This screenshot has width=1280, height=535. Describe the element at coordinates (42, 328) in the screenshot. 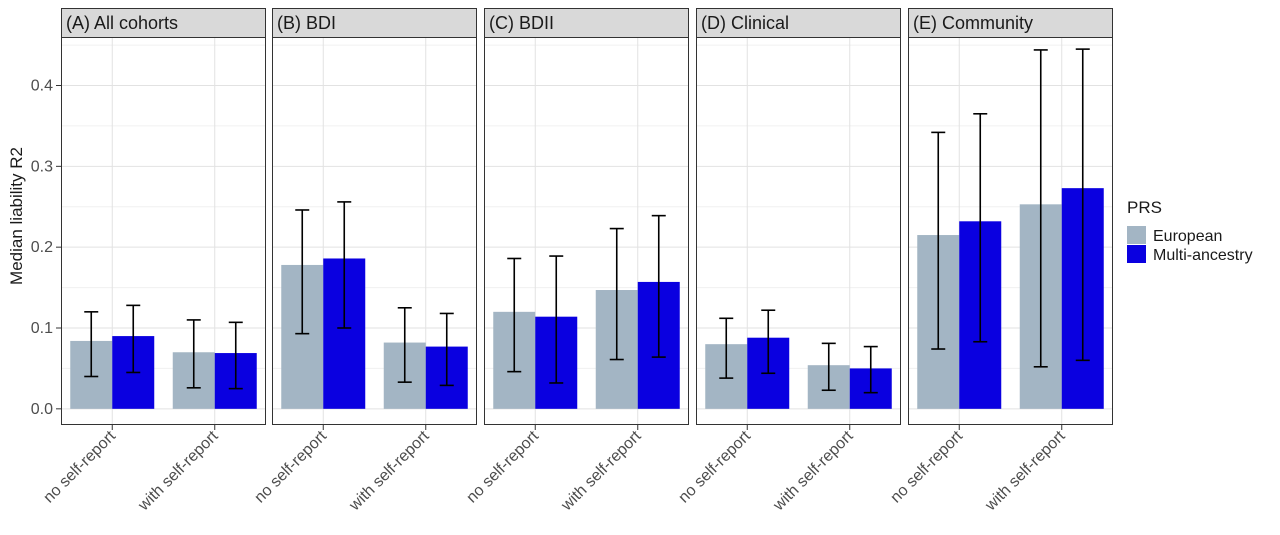

I see `y-tick-label: 0.1` at that location.